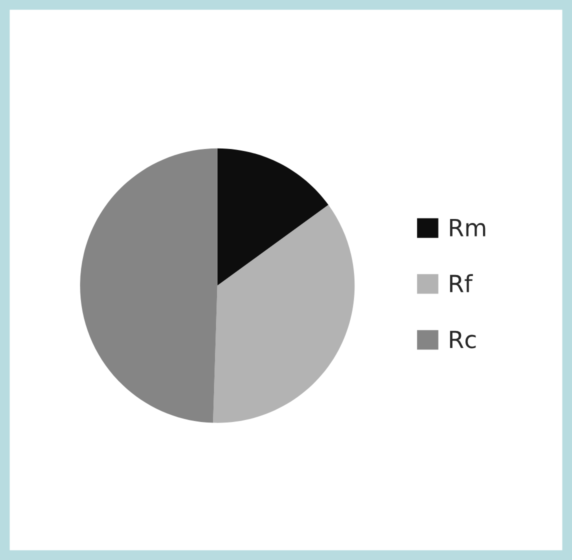 The height and width of the screenshot is (560, 572). Describe the element at coordinates (468, 227) in the screenshot. I see `legend-label: Rm` at that location.